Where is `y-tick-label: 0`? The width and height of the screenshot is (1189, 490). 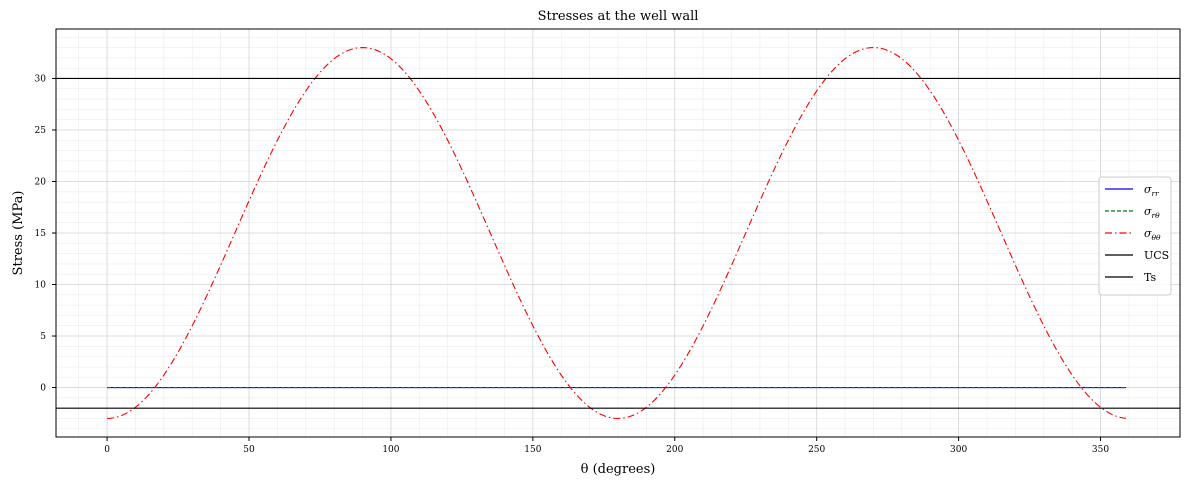
y-tick-label: 0 is located at coordinates (43, 389).